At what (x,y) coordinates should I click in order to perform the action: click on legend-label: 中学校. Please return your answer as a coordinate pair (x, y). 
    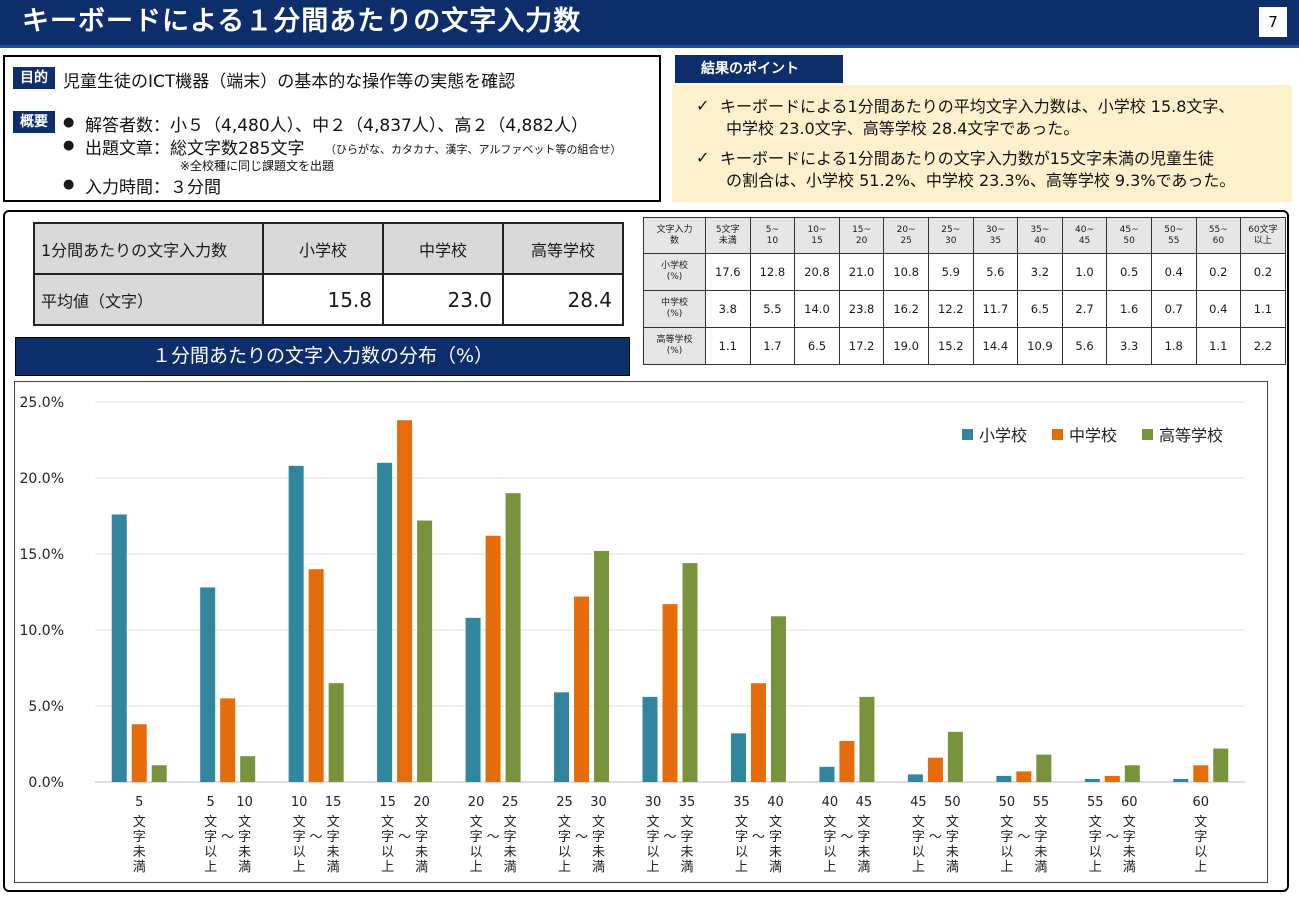
    Looking at the image, I should click on (1093, 435).